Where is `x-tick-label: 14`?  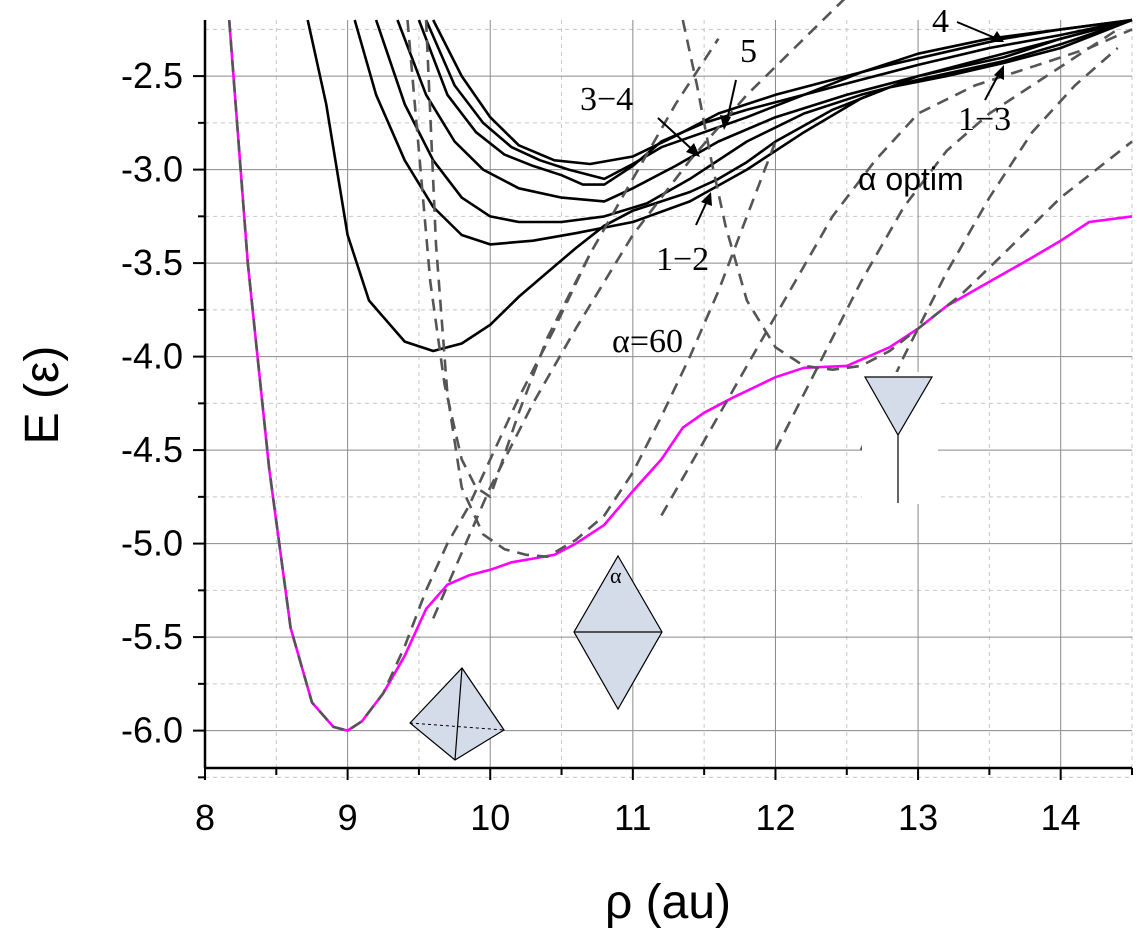 x-tick-label: 14 is located at coordinates (1061, 817).